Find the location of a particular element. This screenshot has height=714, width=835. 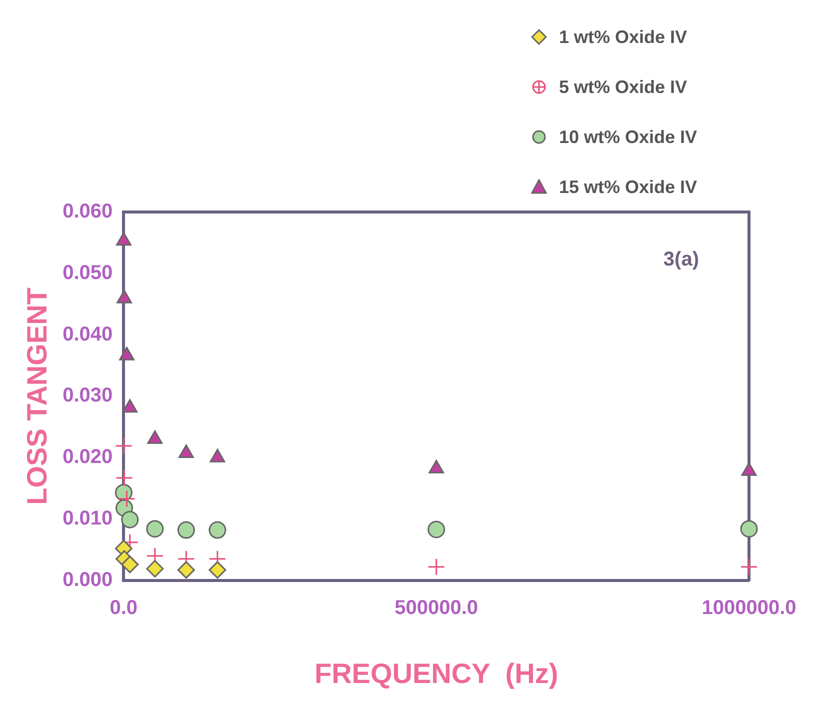

y-tick-label: 0.050 is located at coordinates (87, 273).